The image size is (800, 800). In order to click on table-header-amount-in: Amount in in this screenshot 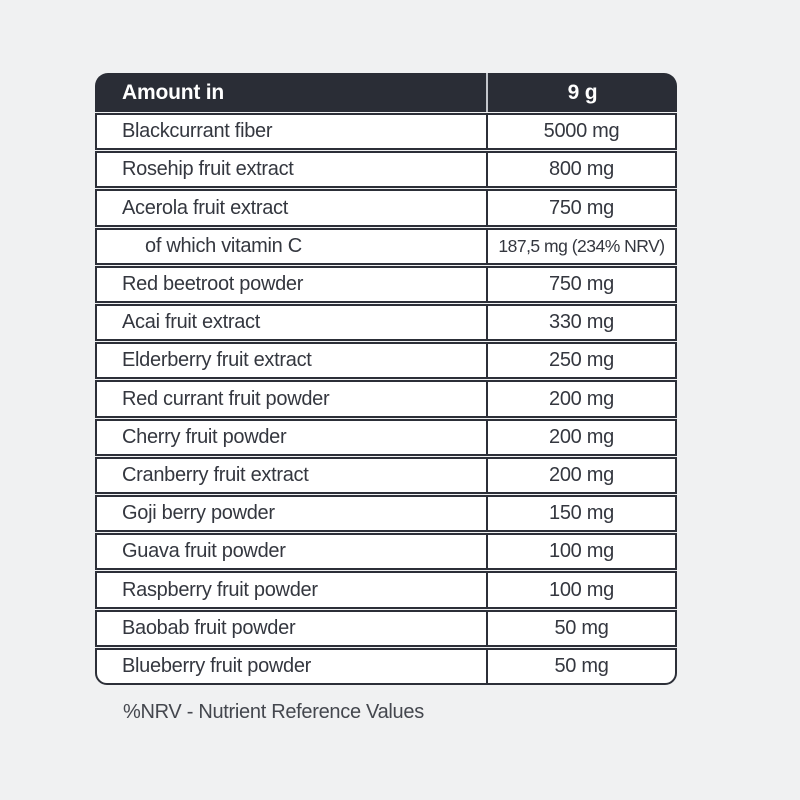, I will do `click(291, 92)`.